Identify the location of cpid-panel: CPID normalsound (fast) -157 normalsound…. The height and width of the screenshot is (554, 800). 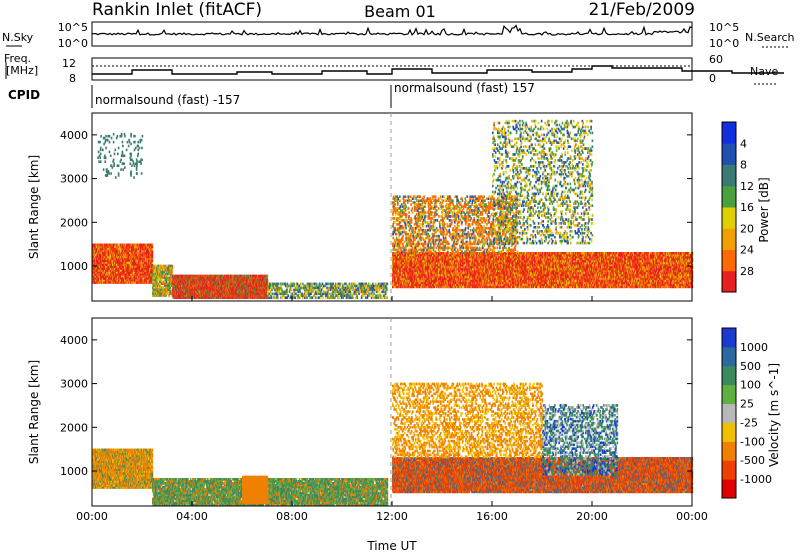
(271, 94).